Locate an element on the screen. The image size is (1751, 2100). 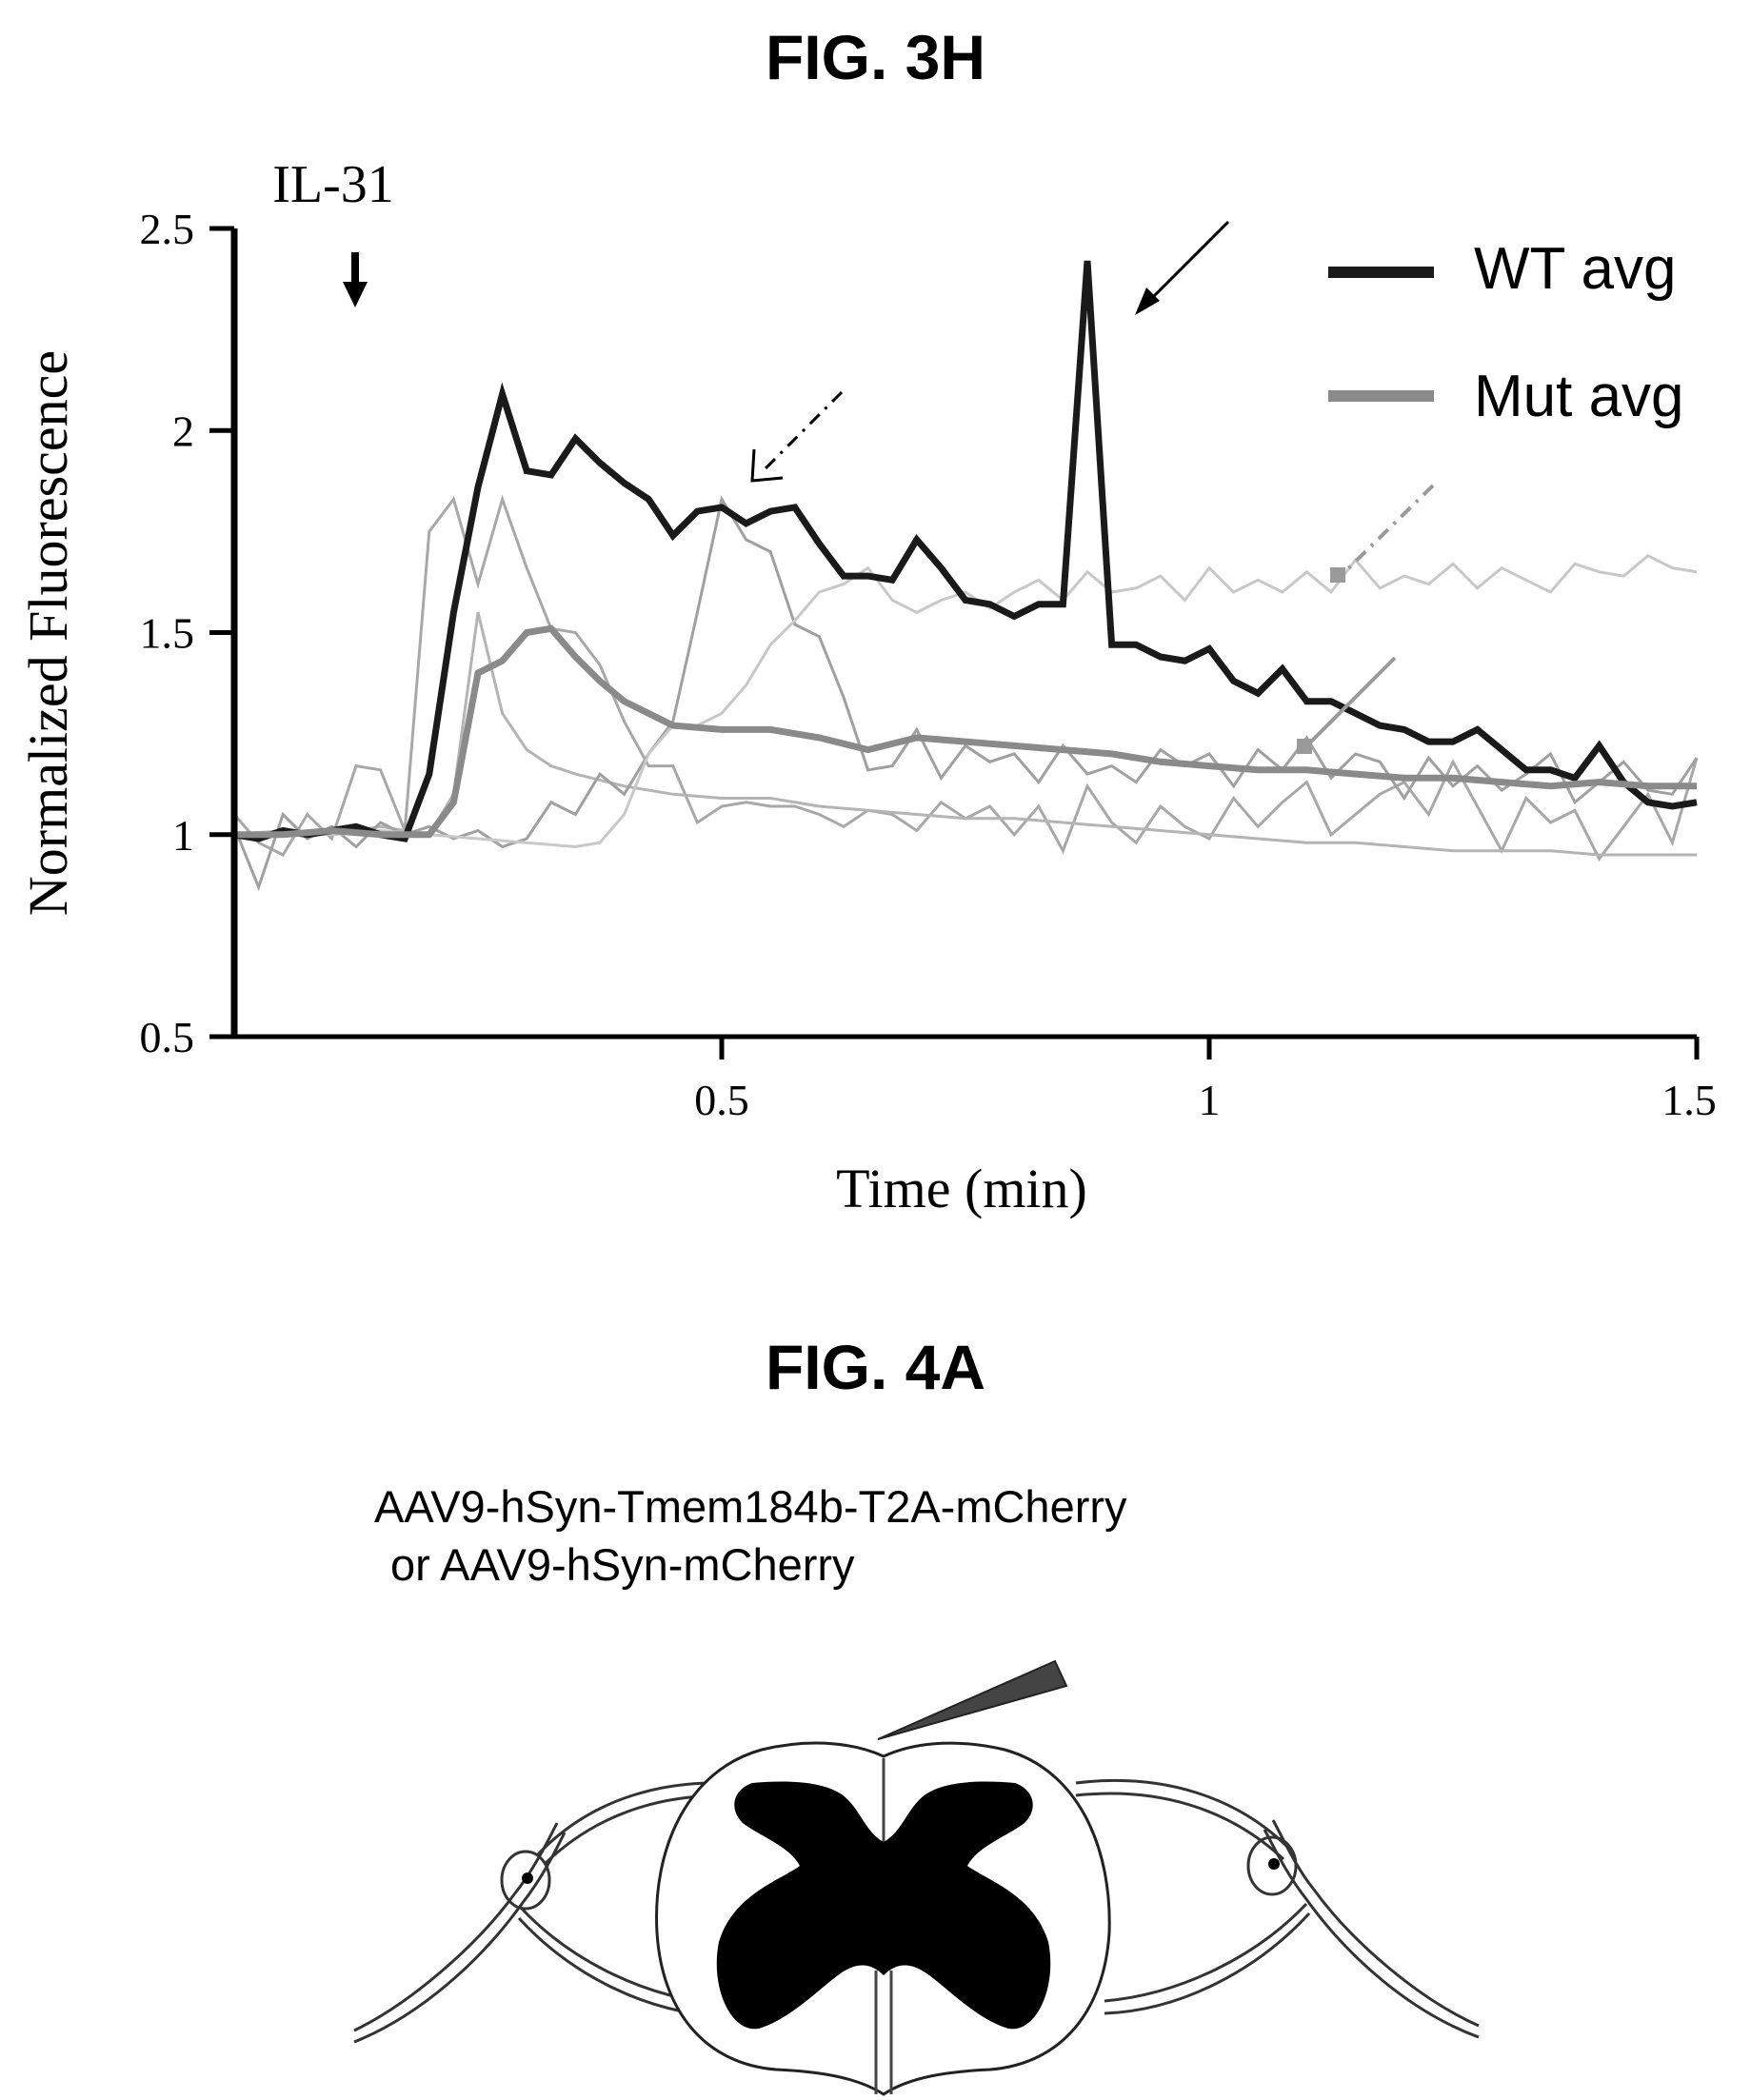
stimulus-label: IL-31 is located at coordinates (333, 185).